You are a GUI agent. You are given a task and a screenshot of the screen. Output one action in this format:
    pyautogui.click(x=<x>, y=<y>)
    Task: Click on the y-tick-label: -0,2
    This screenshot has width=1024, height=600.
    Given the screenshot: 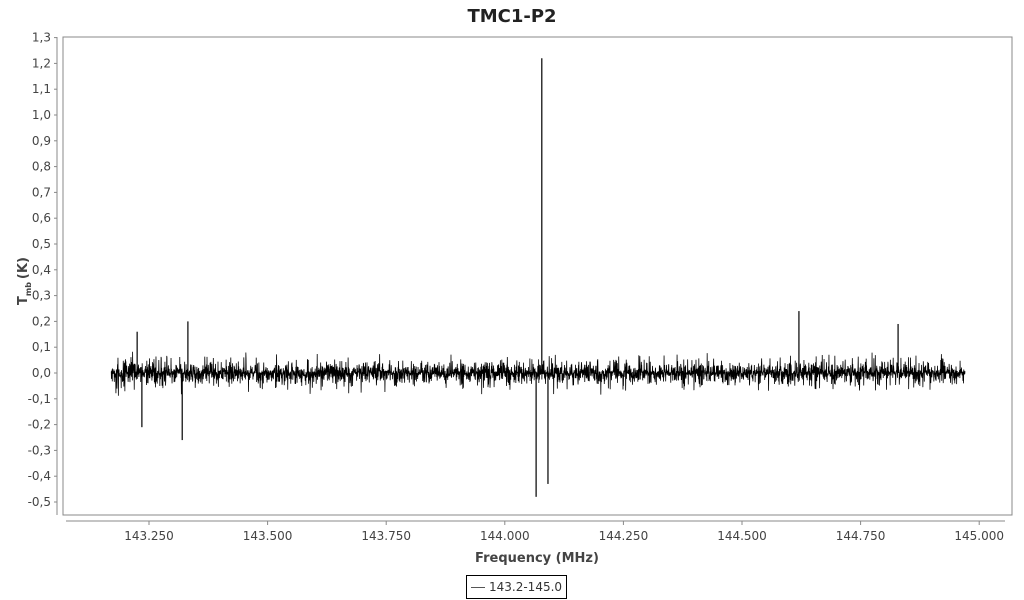 What is the action you would take?
    pyautogui.click(x=39, y=425)
    